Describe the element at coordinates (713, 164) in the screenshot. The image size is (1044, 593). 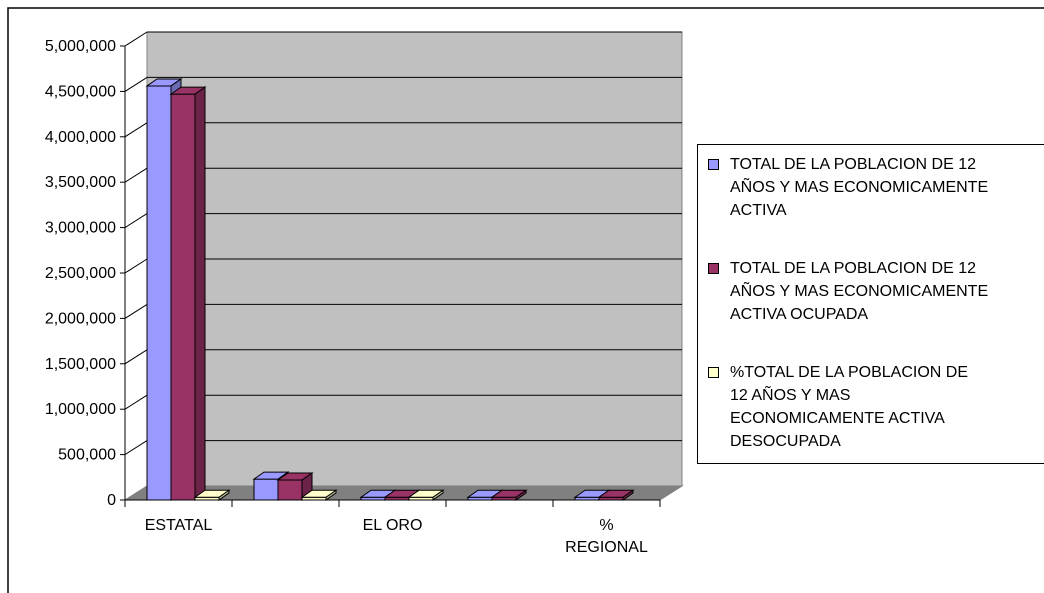
I see `legend-swatch-activa` at that location.